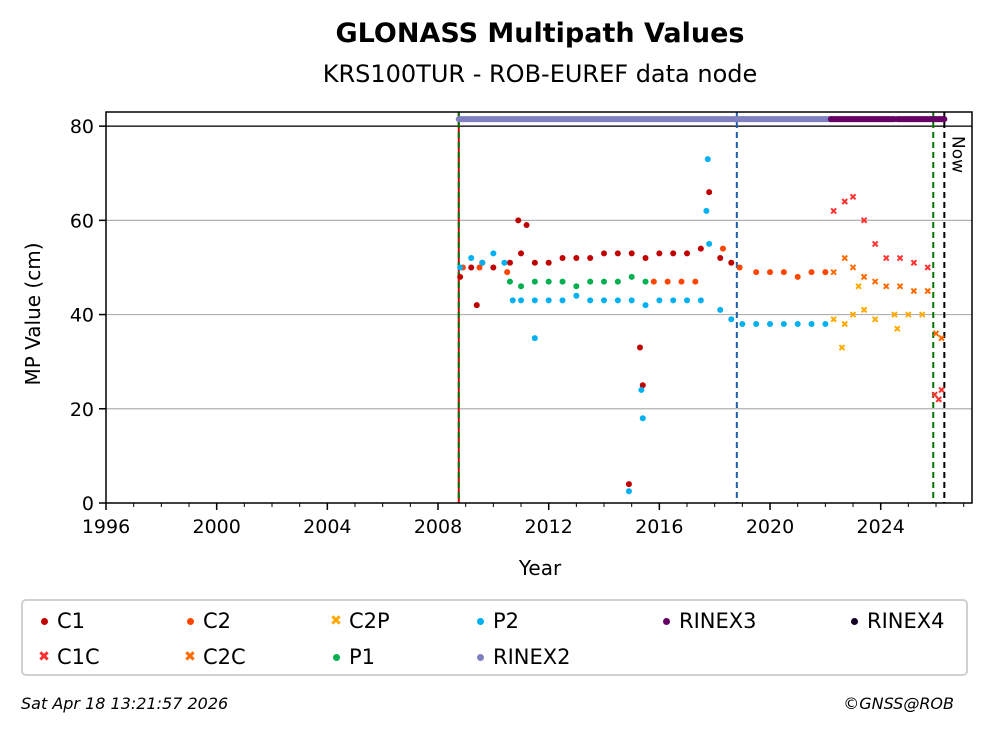 This screenshot has width=992, height=734. I want to click on legend-label: RINEX4, so click(906, 621).